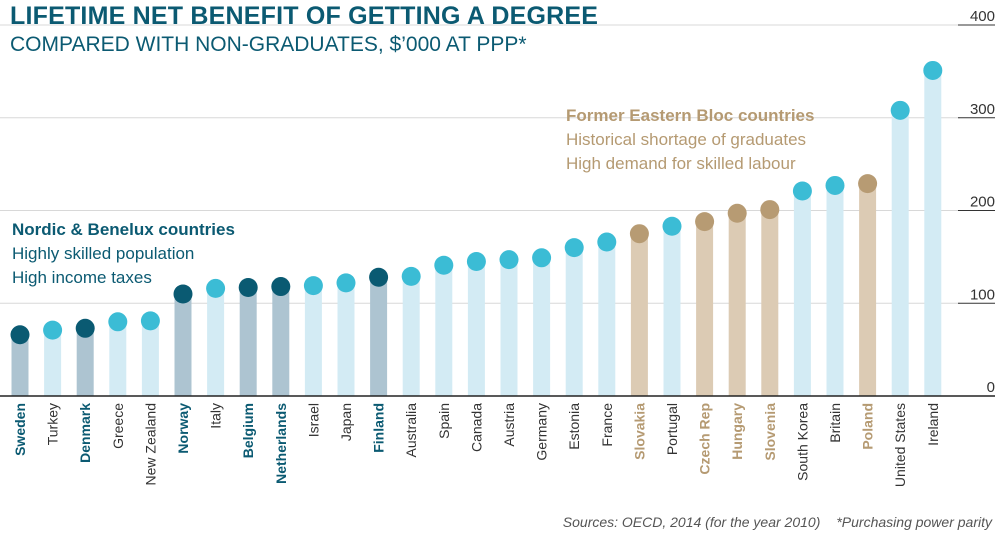  What do you see at coordinates (705, 308) in the screenshot?
I see `bar-czech-rep` at bounding box center [705, 308].